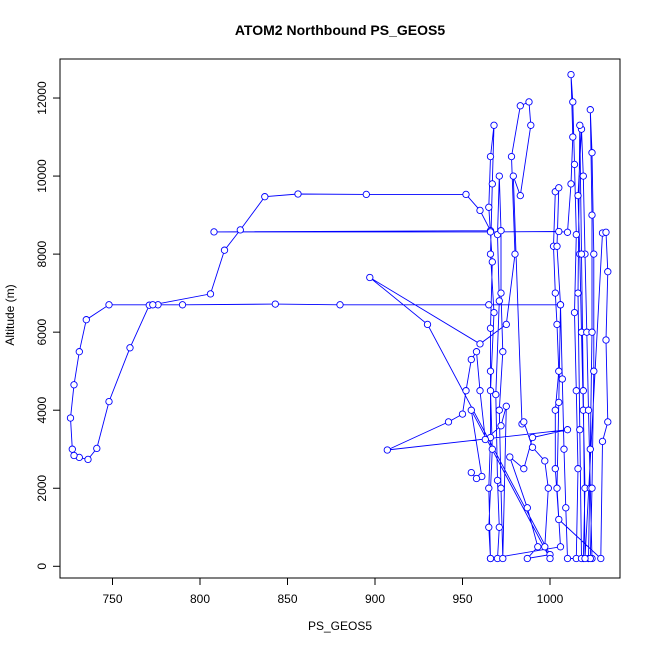  Describe the element at coordinates (340, 30) in the screenshot. I see `chart-title: ATOM2 Northbound PS_GEOS5` at that location.